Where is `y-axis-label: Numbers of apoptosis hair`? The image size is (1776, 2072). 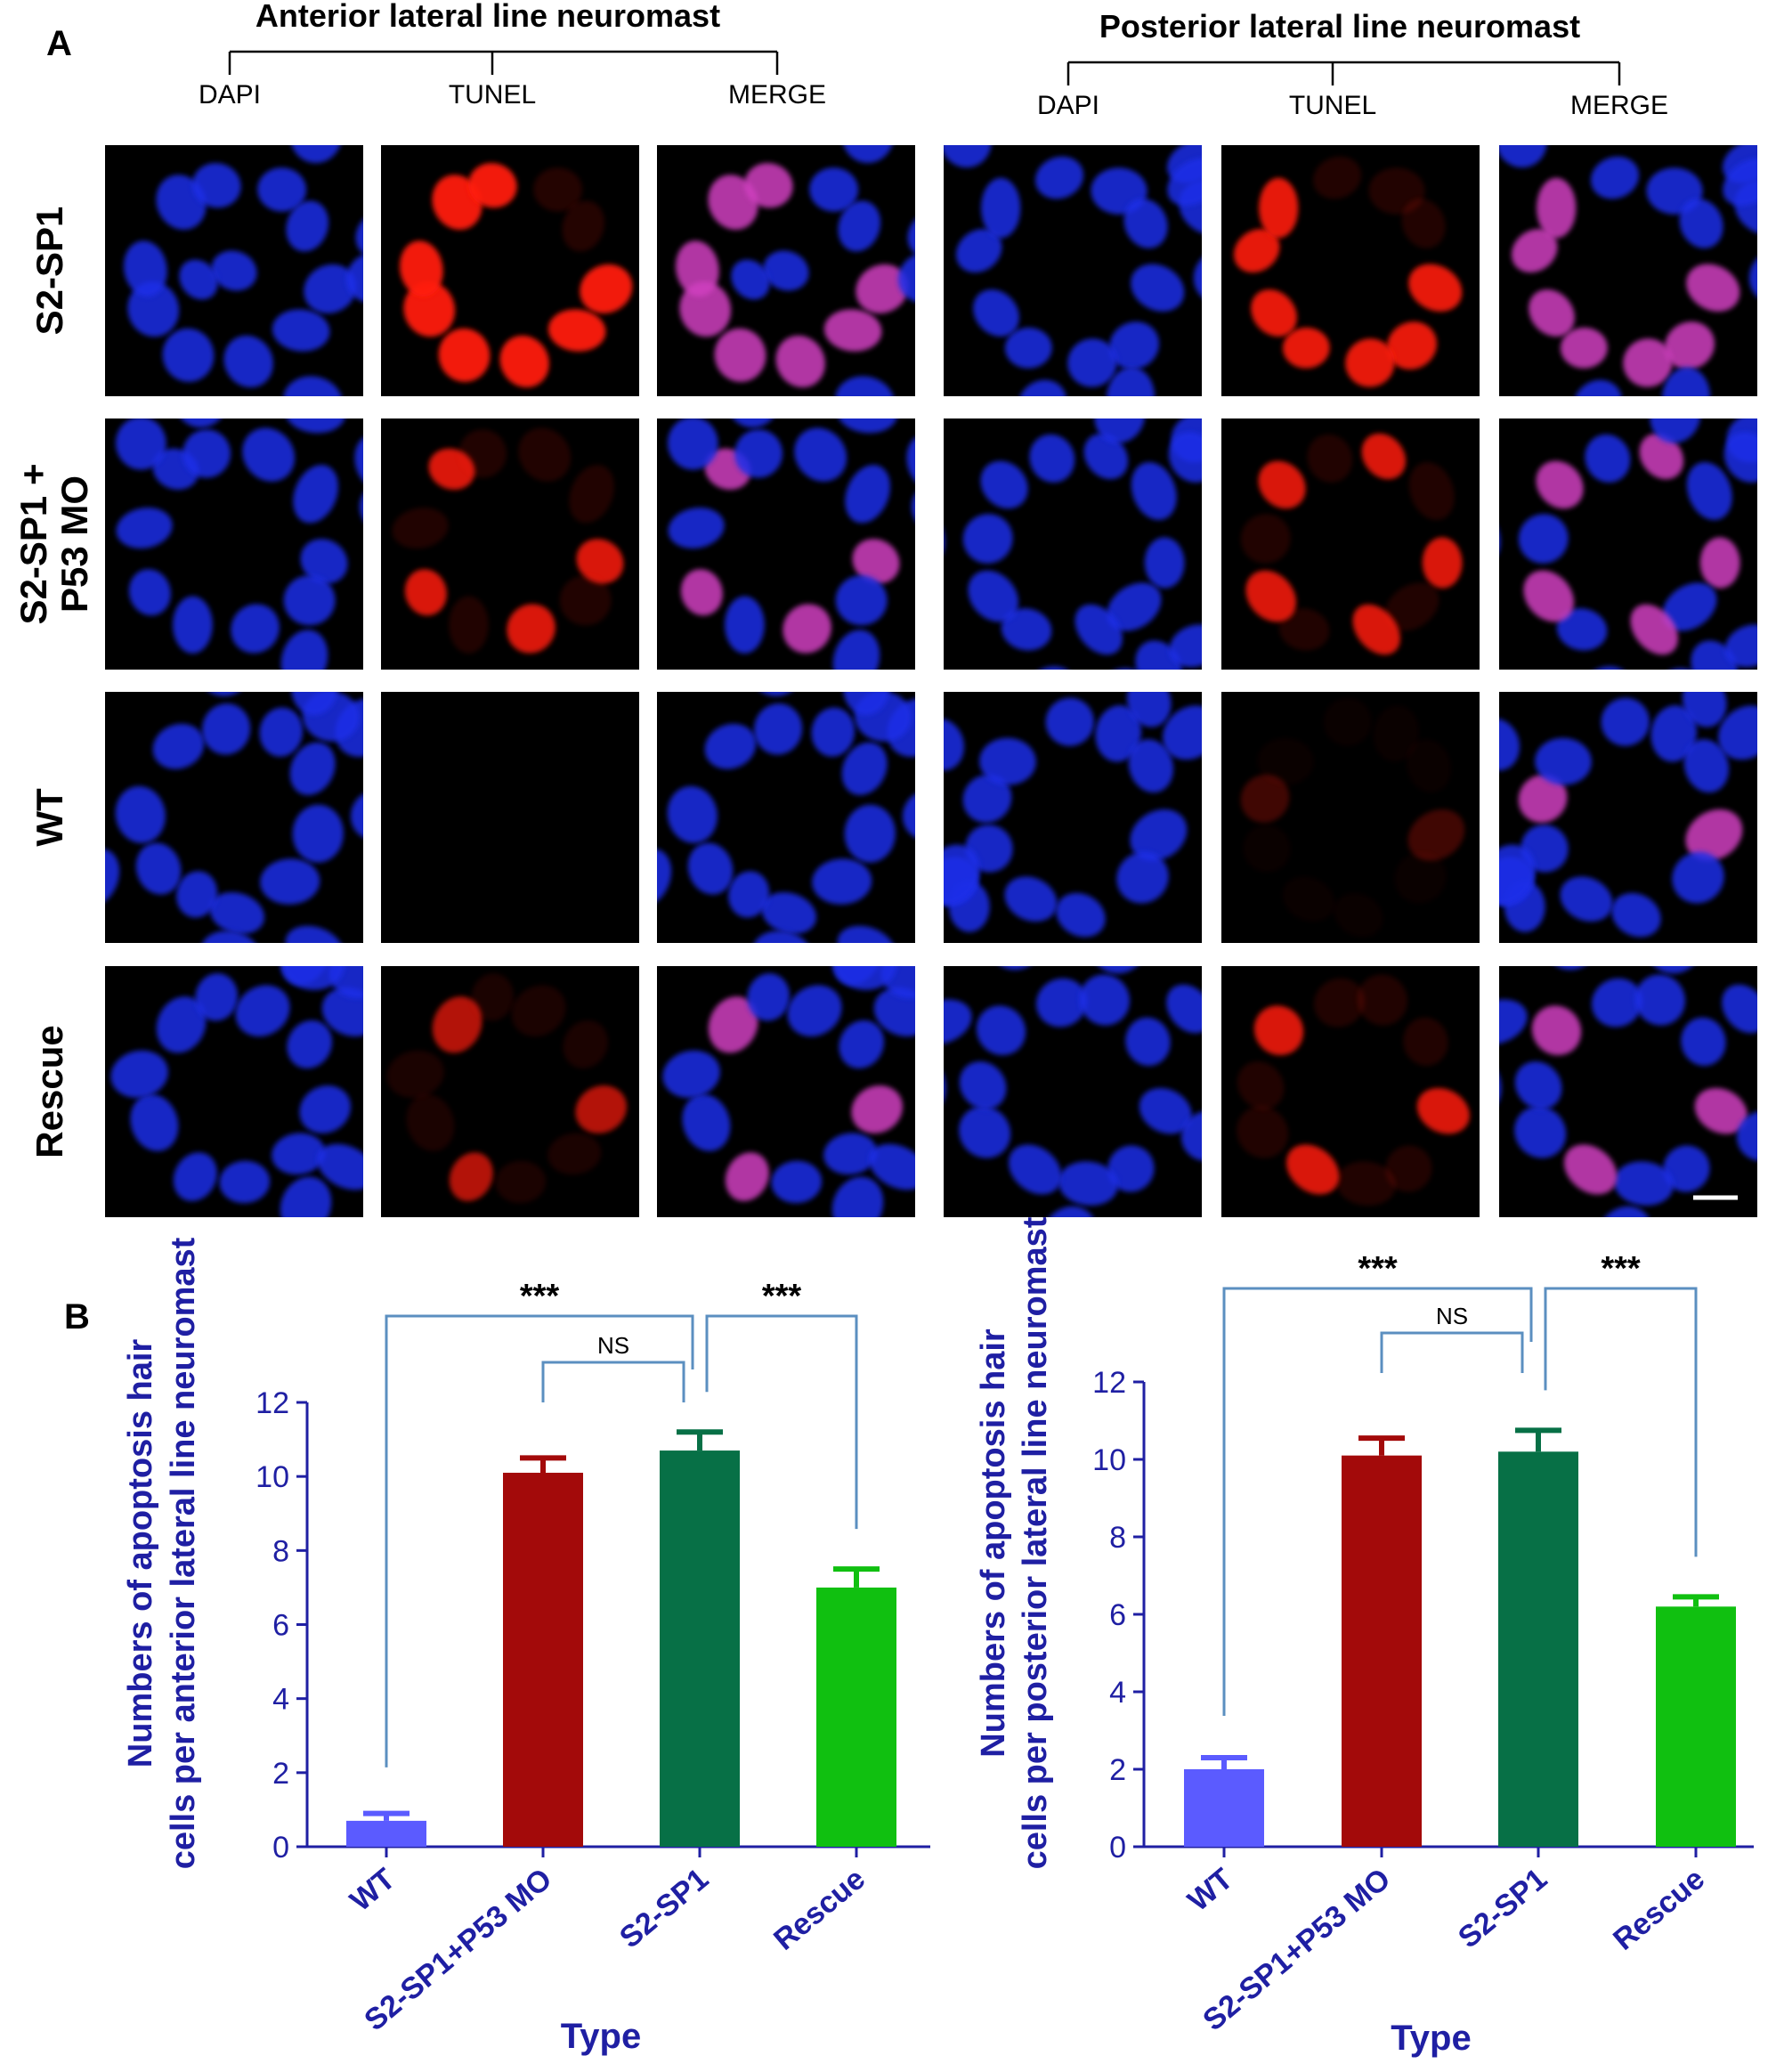
y-axis-label: Numbers of apoptosis hair is located at coordinates (140, 1553).